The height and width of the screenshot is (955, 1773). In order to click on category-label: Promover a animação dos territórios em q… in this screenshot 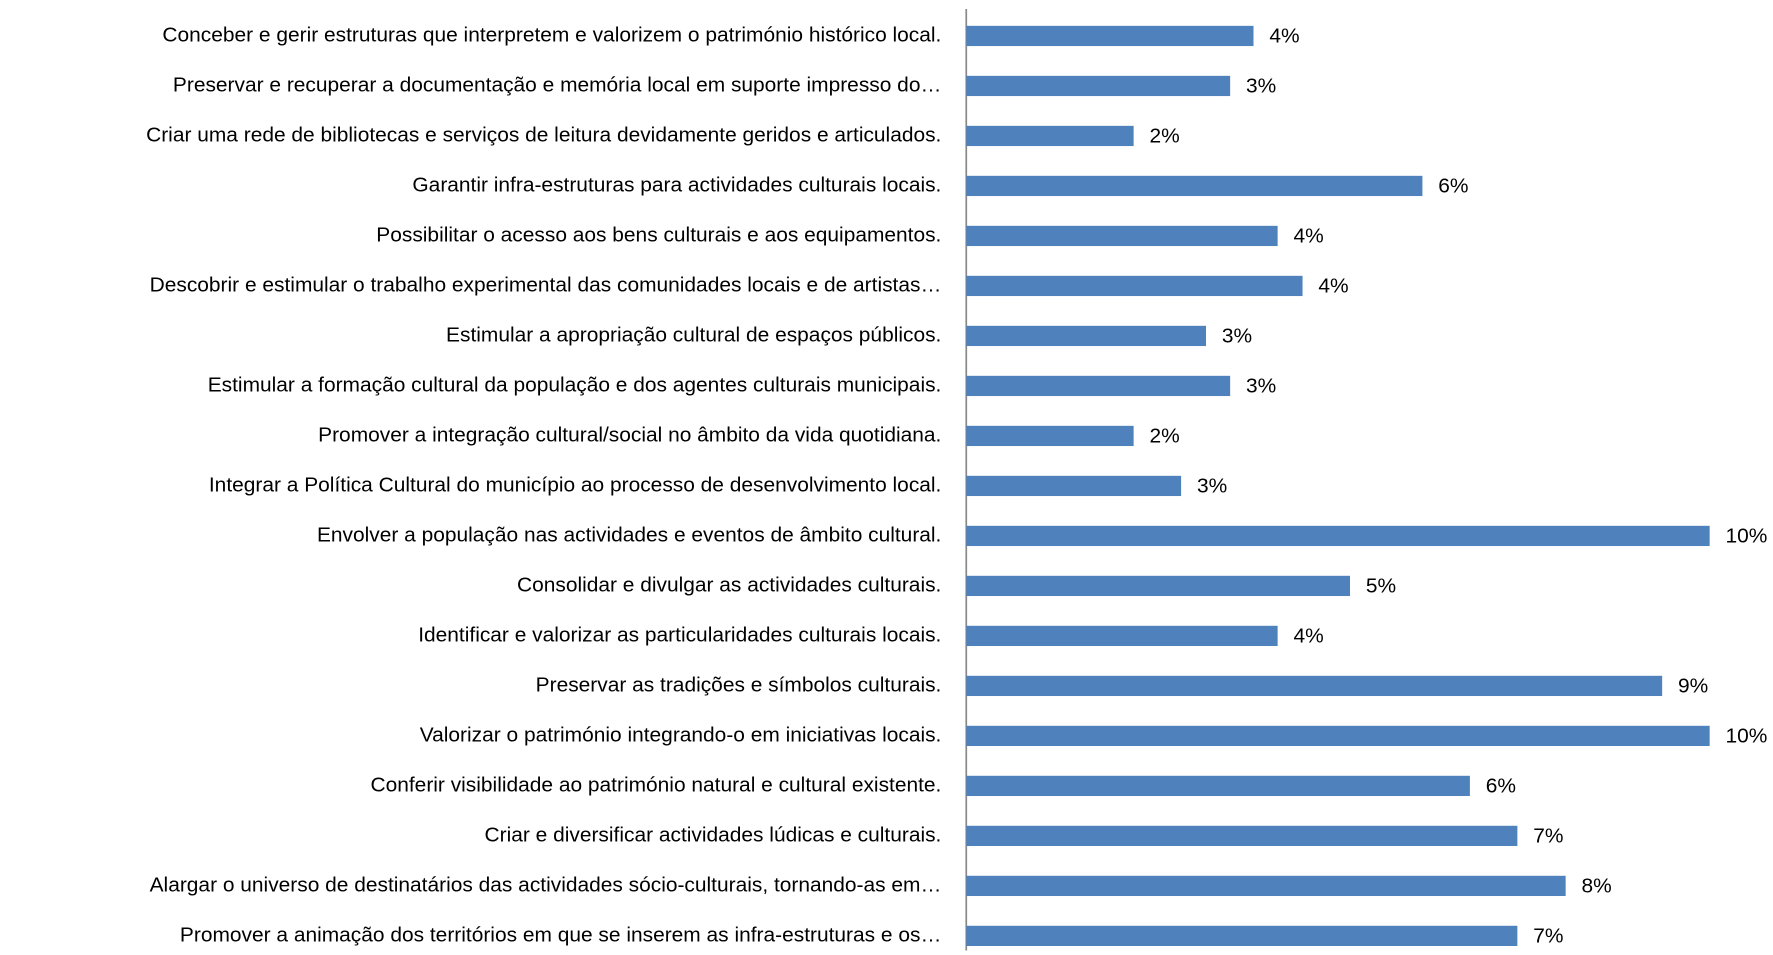, I will do `click(560, 934)`.